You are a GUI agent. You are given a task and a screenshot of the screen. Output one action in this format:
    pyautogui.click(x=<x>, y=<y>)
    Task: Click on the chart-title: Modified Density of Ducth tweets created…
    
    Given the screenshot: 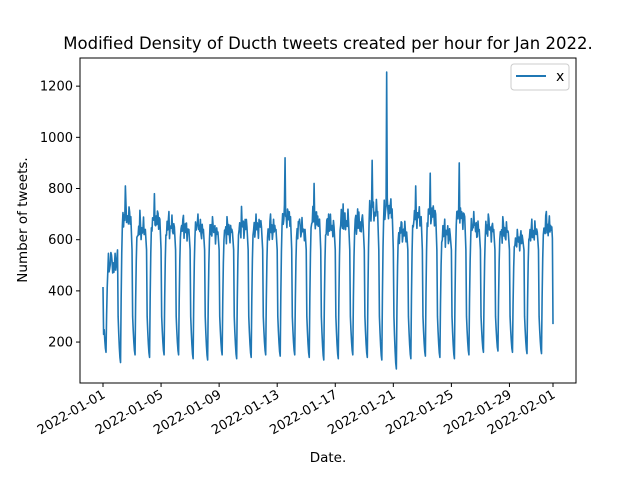 What is the action you would take?
    pyautogui.click(x=327, y=43)
    